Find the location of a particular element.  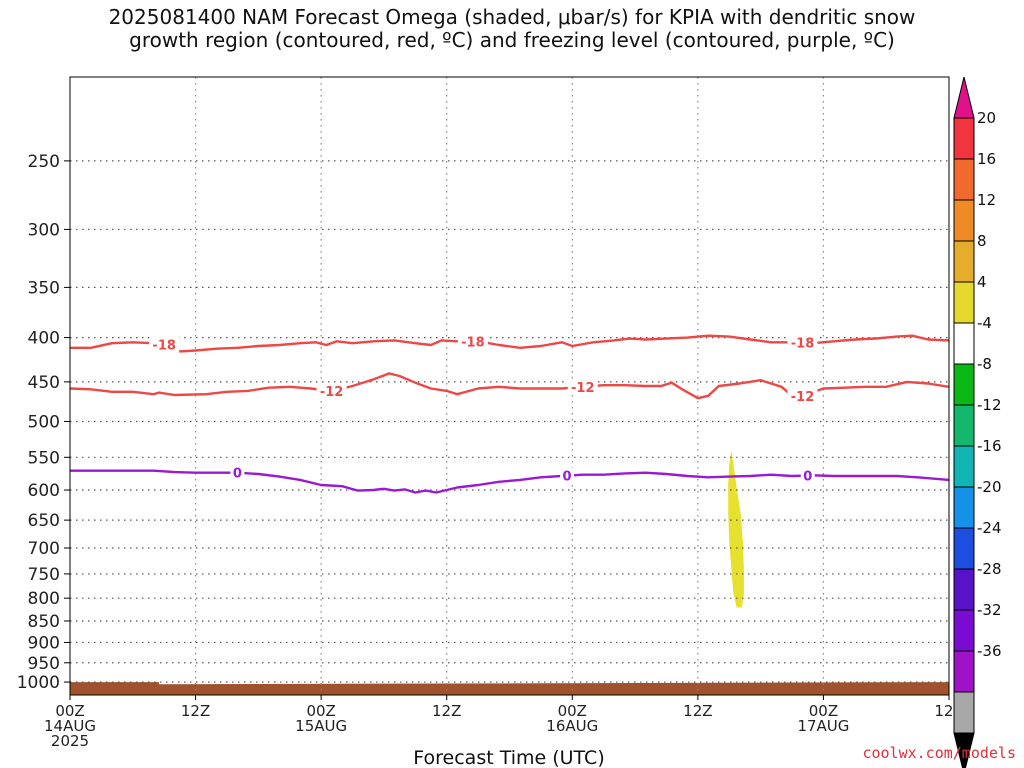

colorbar-label: 12 is located at coordinates (986, 200).